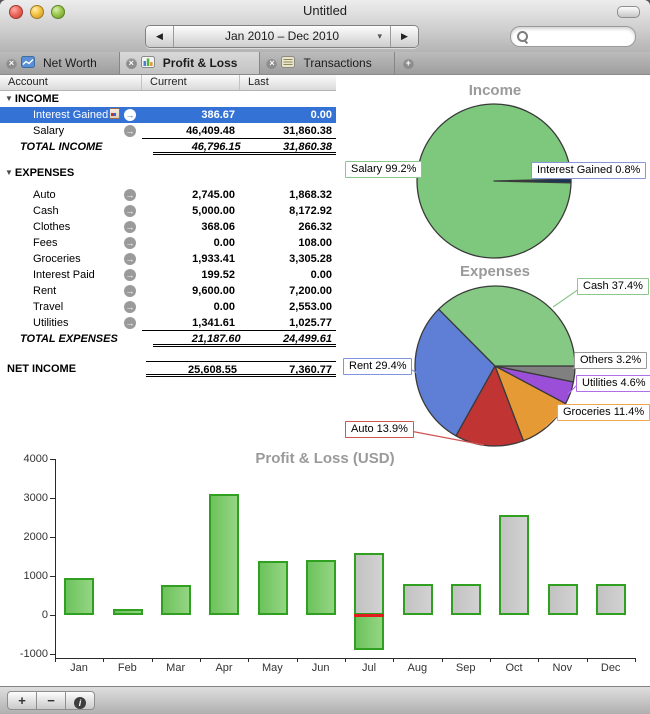  I want to click on month-label-sep: Sep, so click(465, 668).